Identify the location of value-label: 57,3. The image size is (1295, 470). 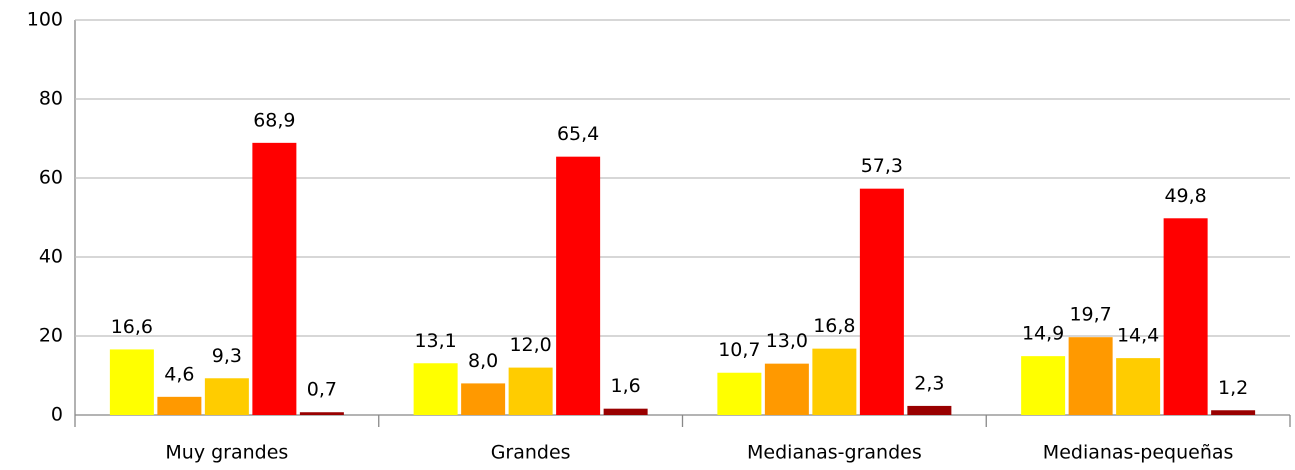
(882, 166).